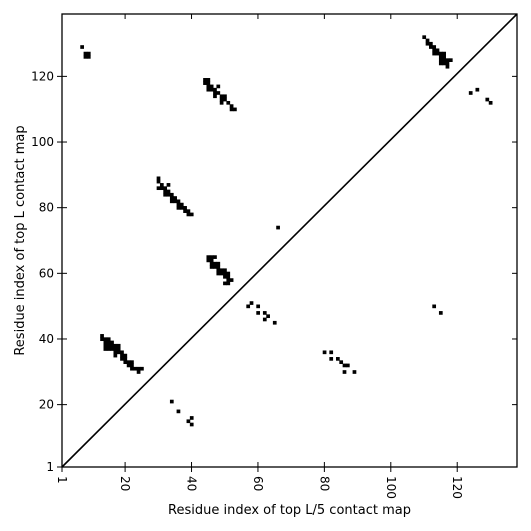  I want to click on y-tick-label: 40, so click(46, 339).